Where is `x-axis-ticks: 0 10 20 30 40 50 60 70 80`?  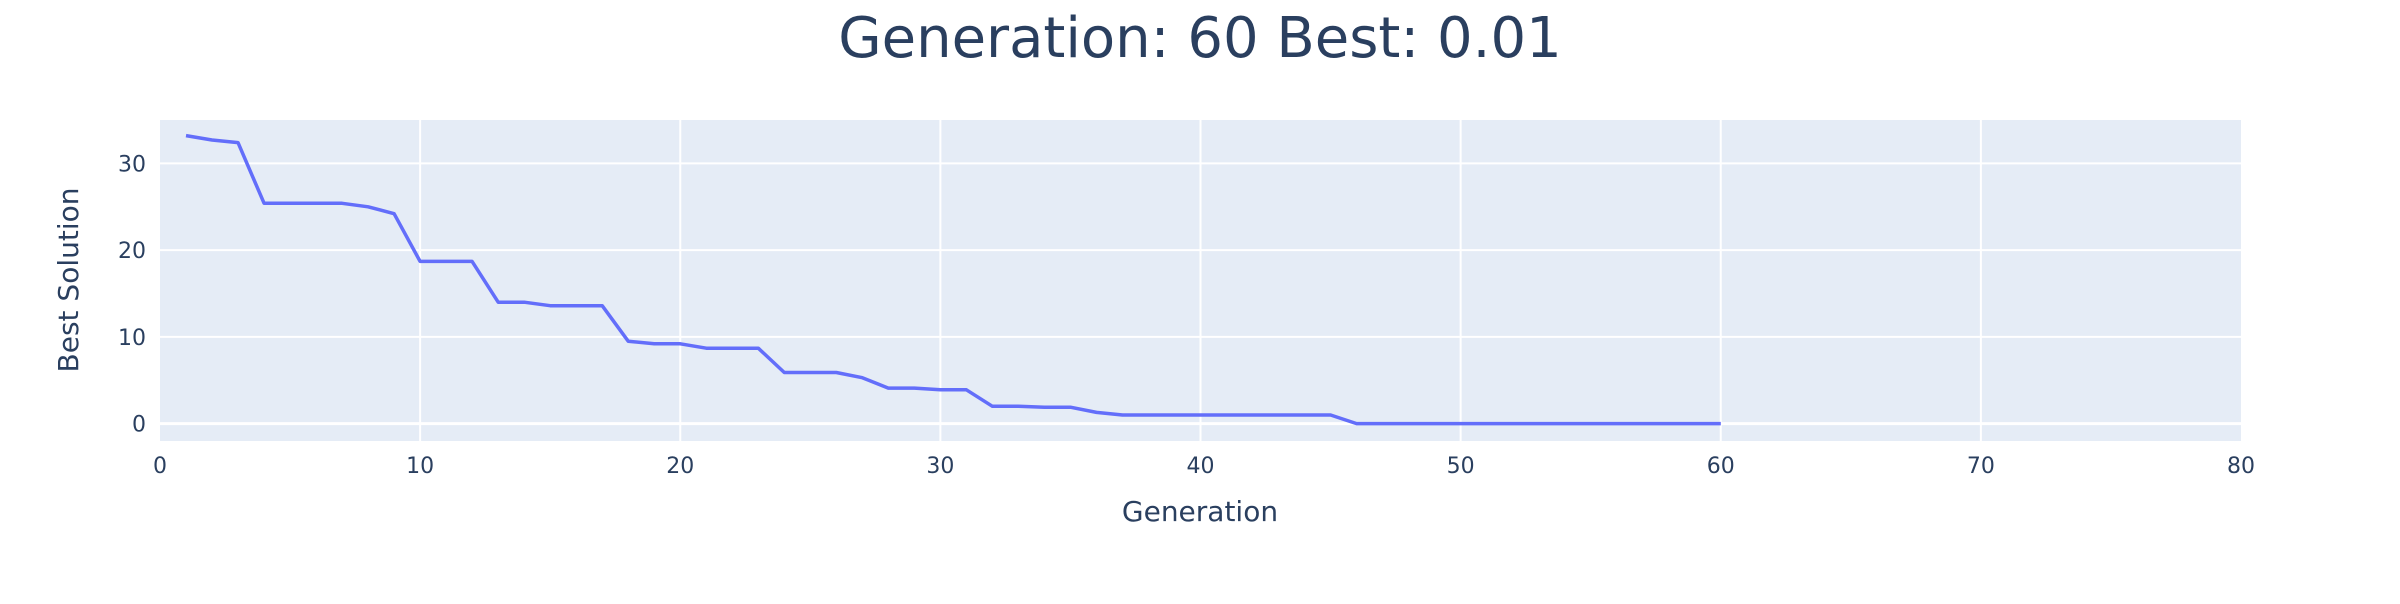 x-axis-ticks: 0 10 20 30 40 50 60 70 80 is located at coordinates (1204, 466).